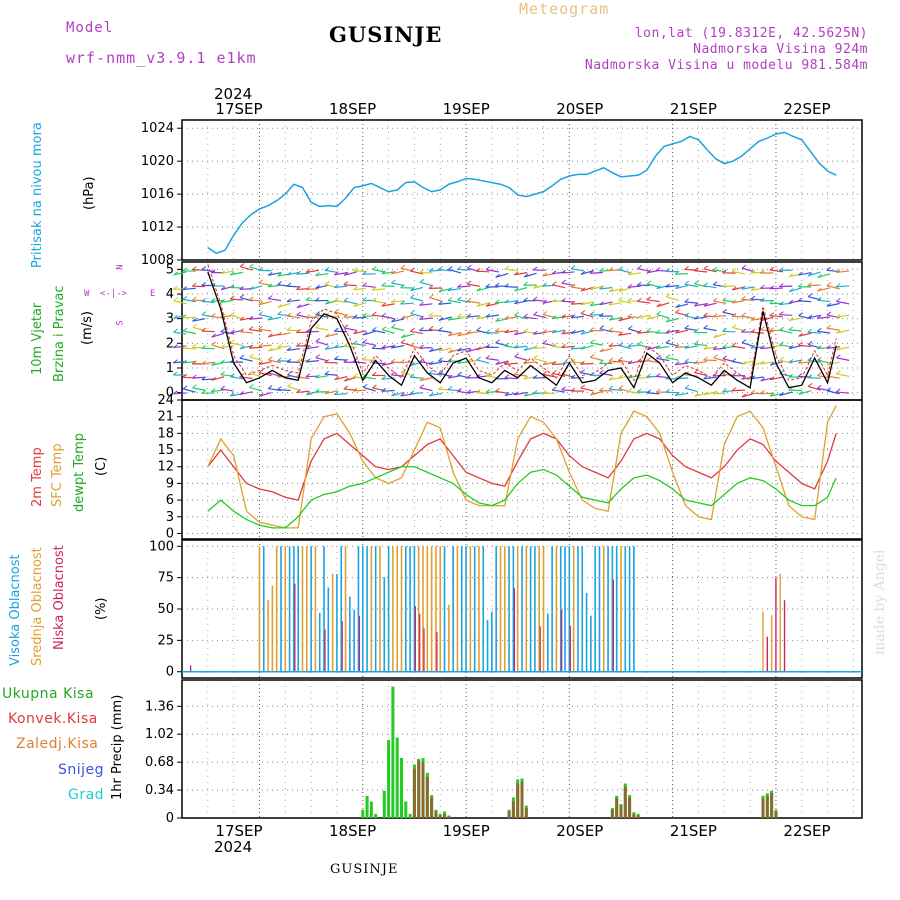  What do you see at coordinates (159, 762) in the screenshot?
I see `y-tick-label: 0.68` at bounding box center [159, 762].